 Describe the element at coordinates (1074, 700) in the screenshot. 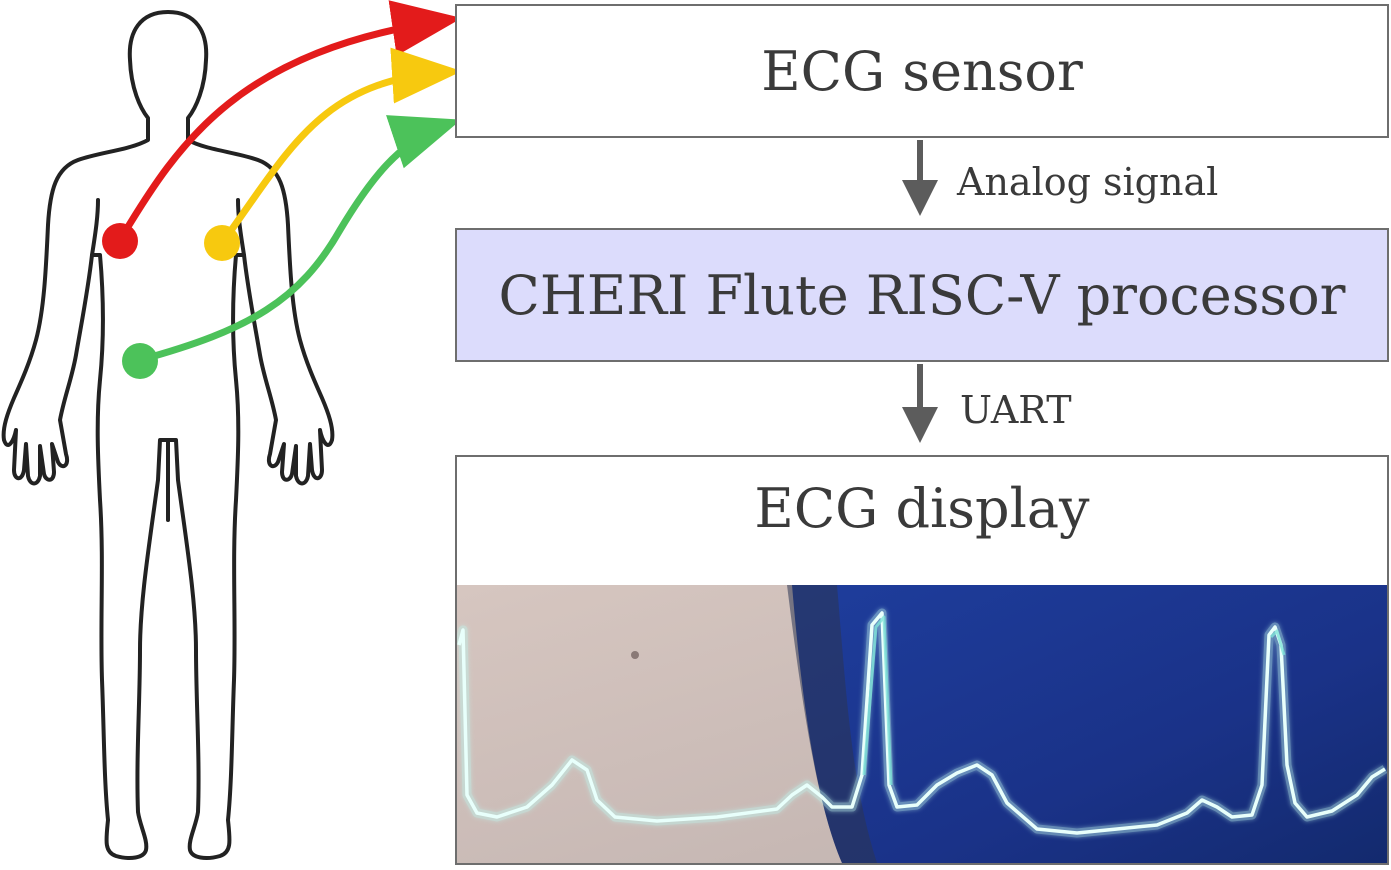

I see `ecg-trace-echo` at that location.